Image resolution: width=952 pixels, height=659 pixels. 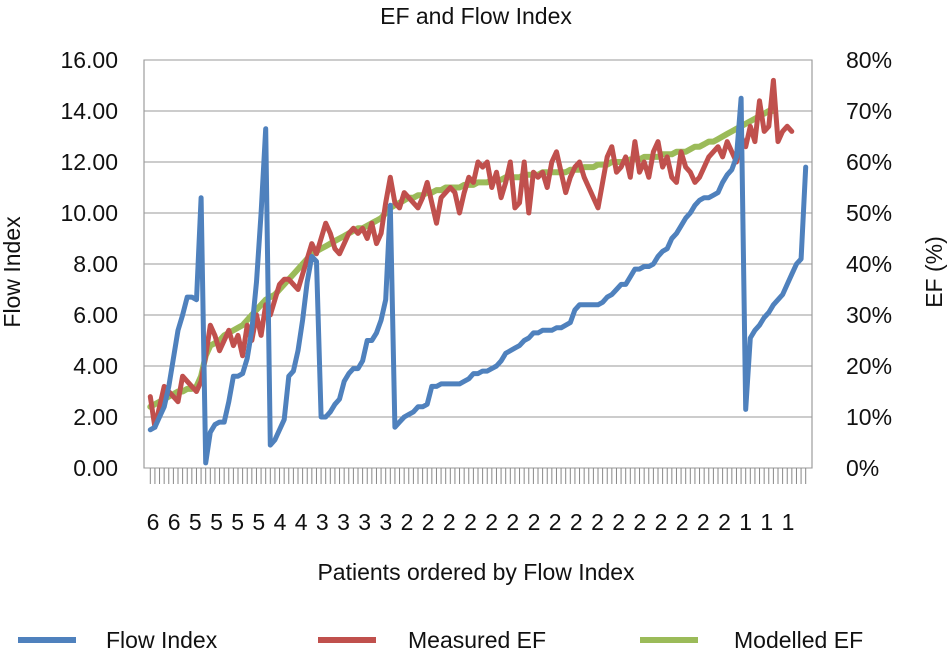 What do you see at coordinates (95, 468) in the screenshot?
I see `y-left-tick-label: 0.00` at bounding box center [95, 468].